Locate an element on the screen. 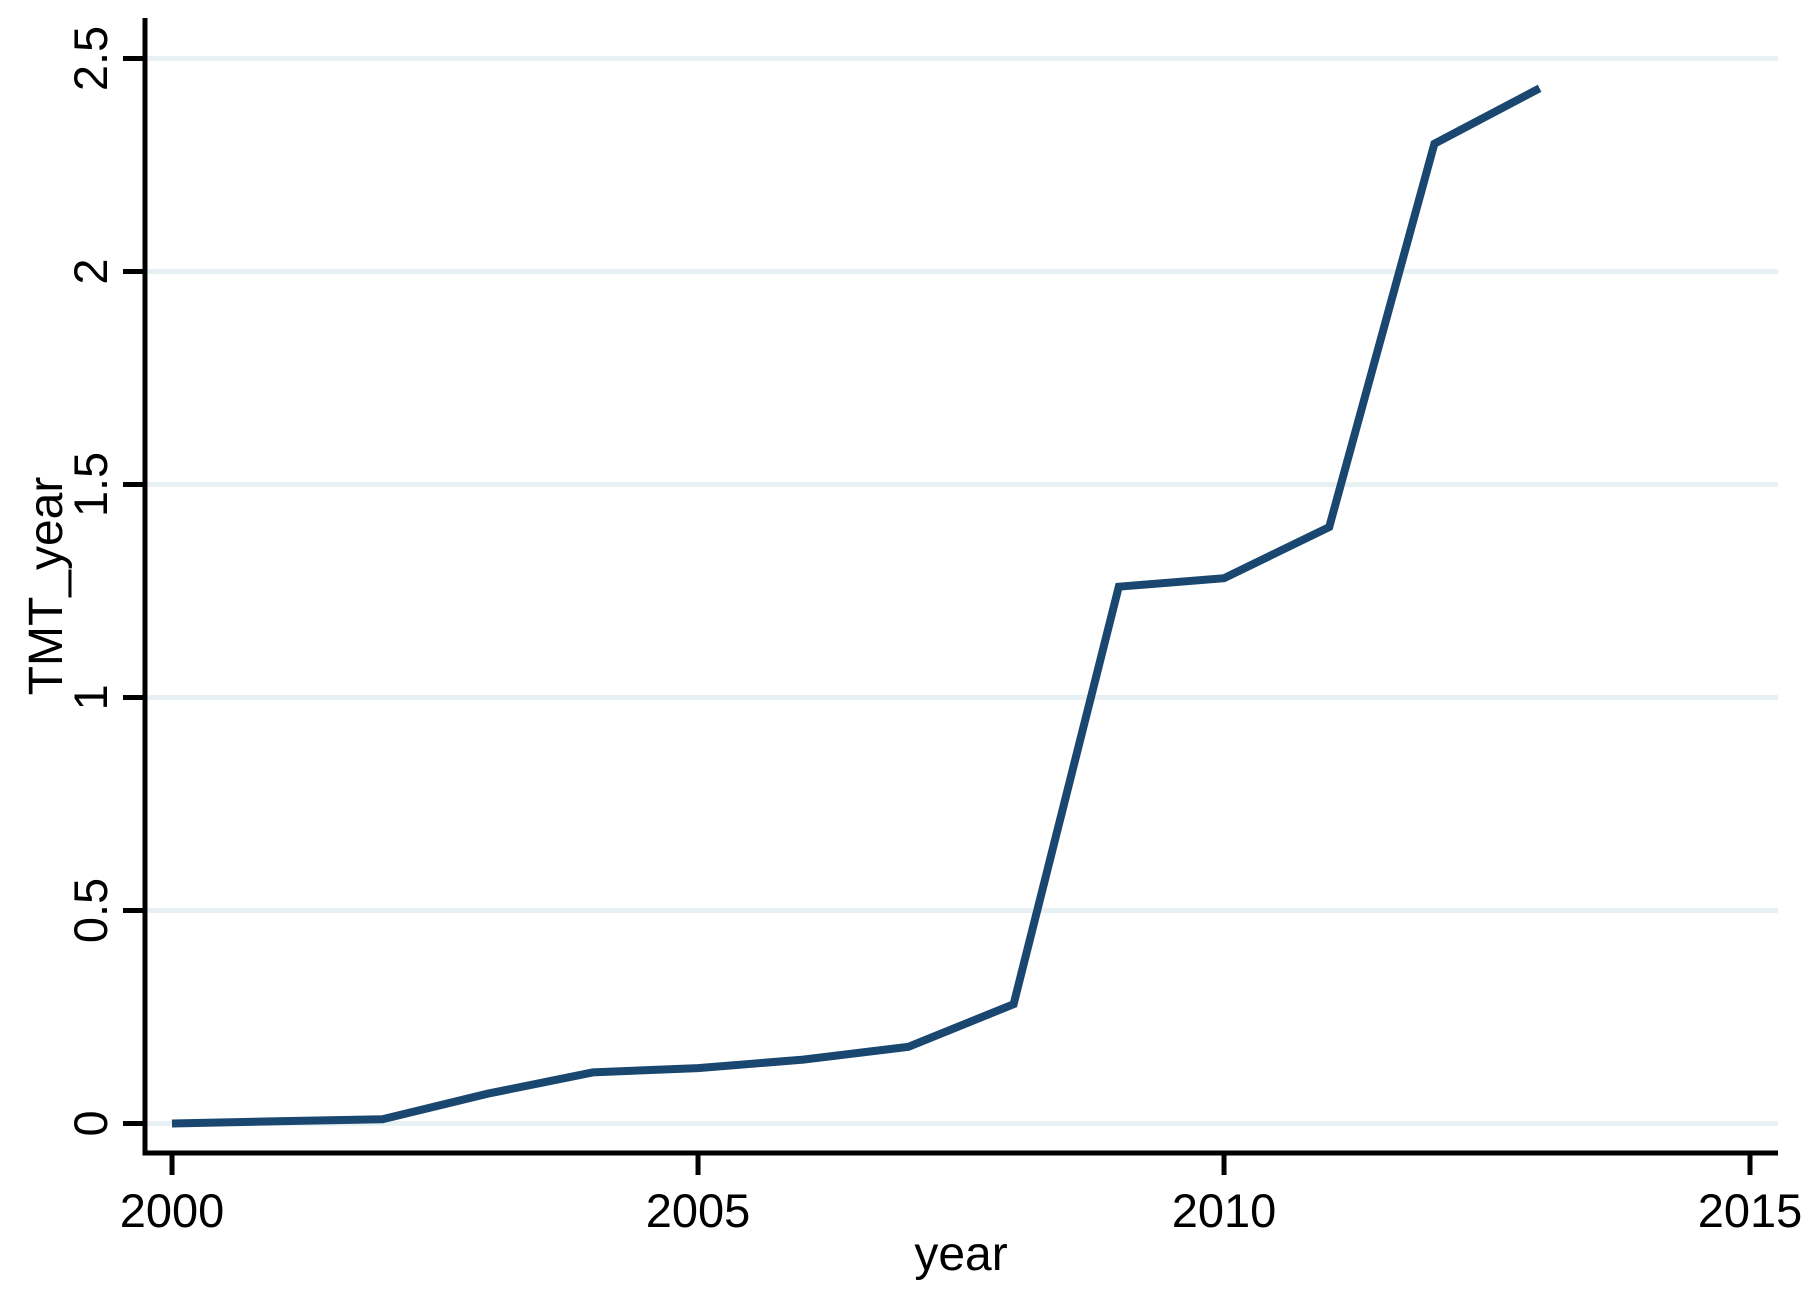 This screenshot has width=1816, height=1306. y-tick-label-0: 0 is located at coordinates (90, 1123).